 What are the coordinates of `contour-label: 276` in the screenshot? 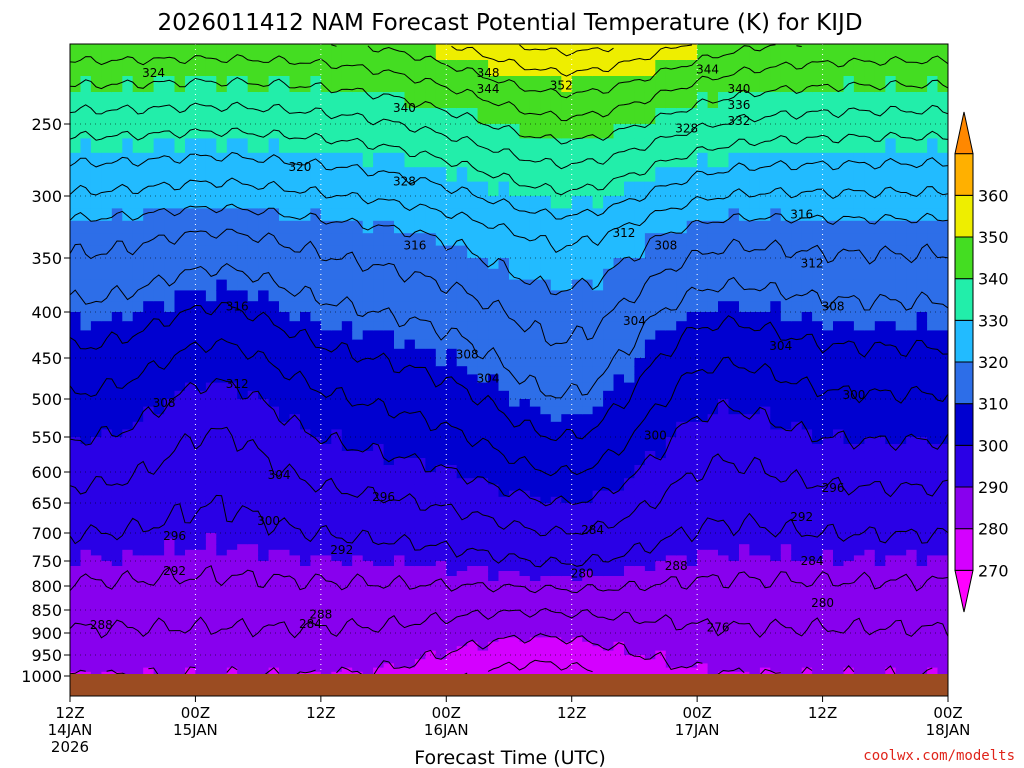 It's located at (718, 627).